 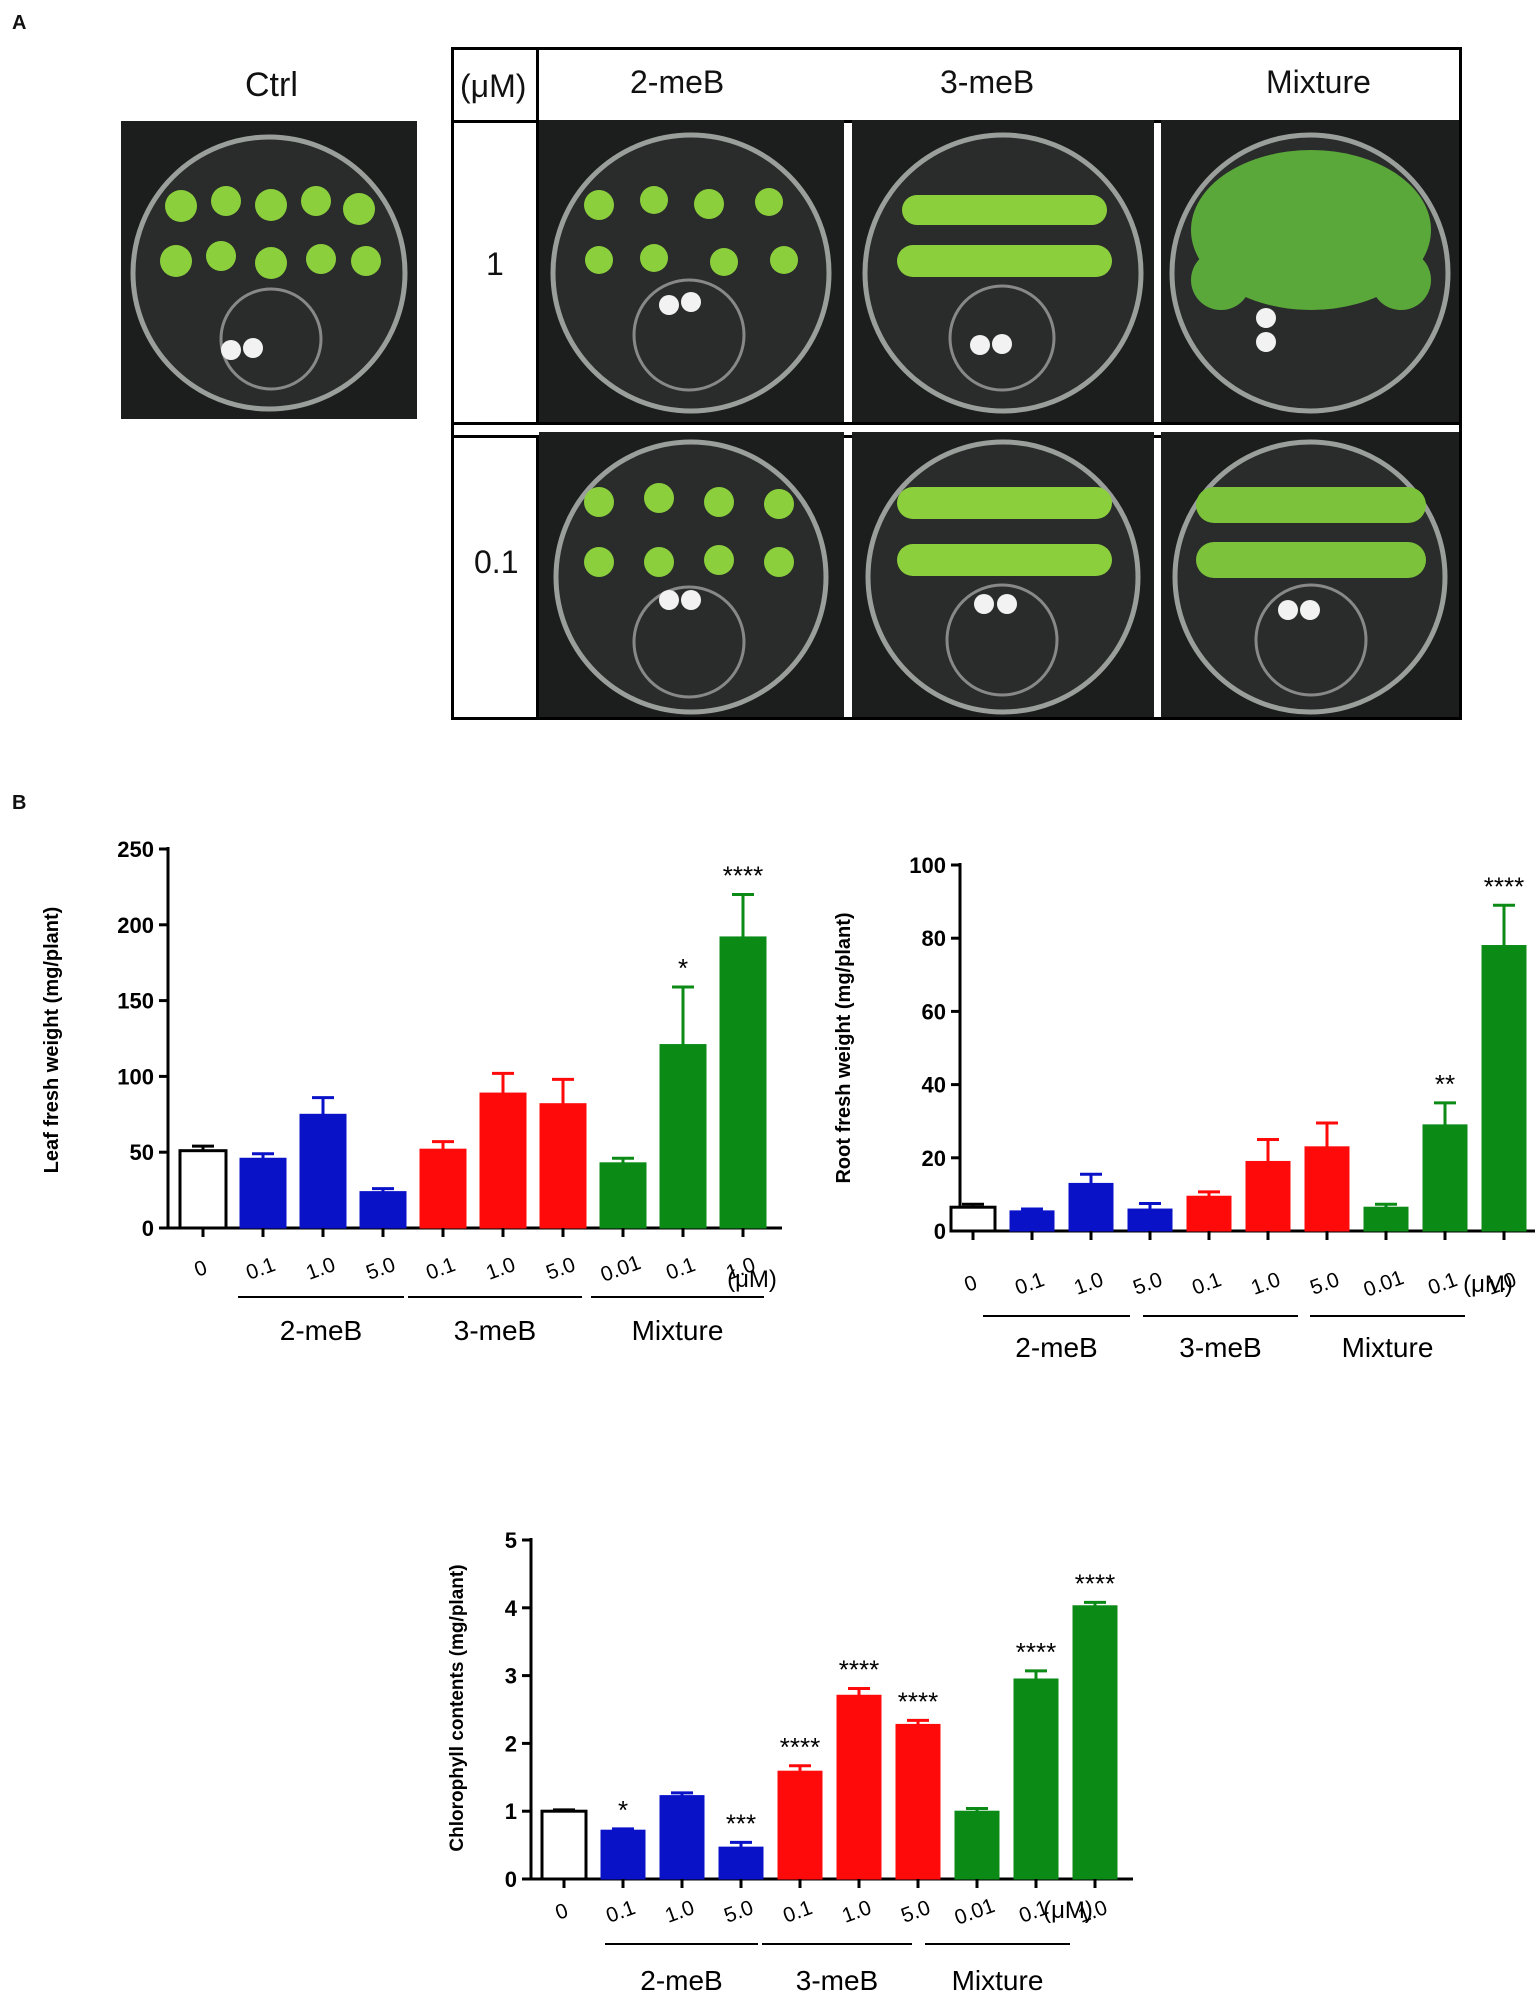 I want to click on plate-photo-ctrl, so click(x=269, y=270).